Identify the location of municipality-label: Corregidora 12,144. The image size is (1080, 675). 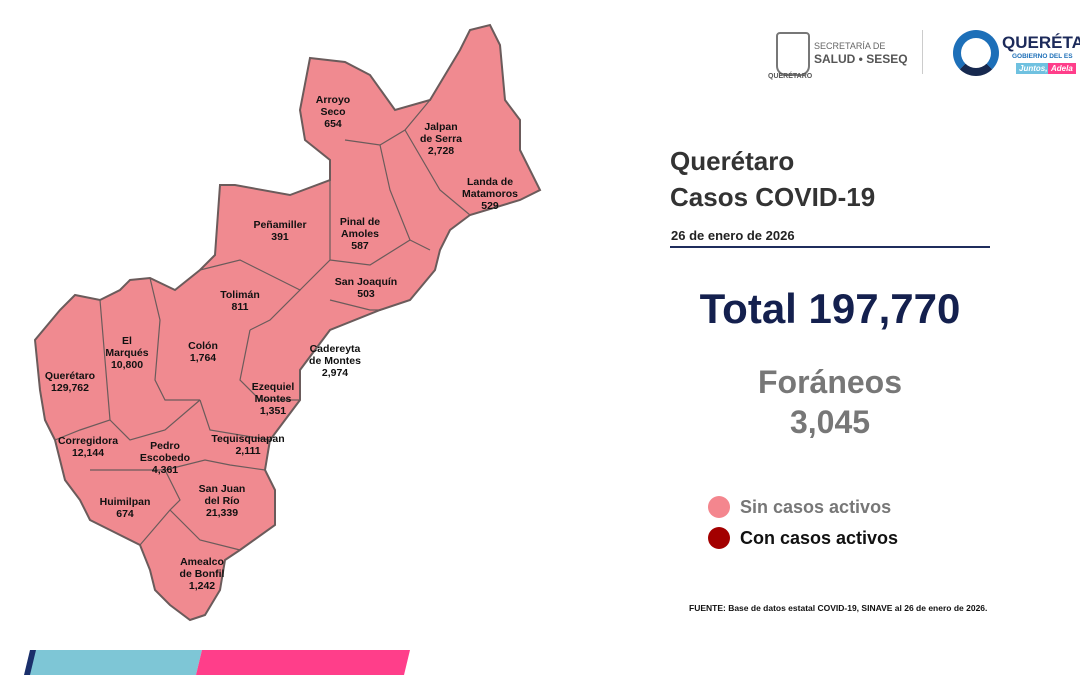
(88, 447).